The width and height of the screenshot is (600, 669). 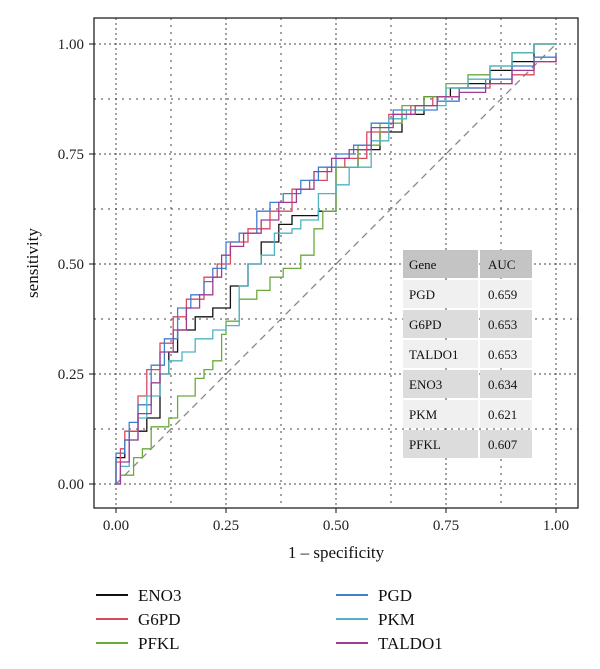 What do you see at coordinates (423, 414) in the screenshot?
I see `auc-gene: PKM` at bounding box center [423, 414].